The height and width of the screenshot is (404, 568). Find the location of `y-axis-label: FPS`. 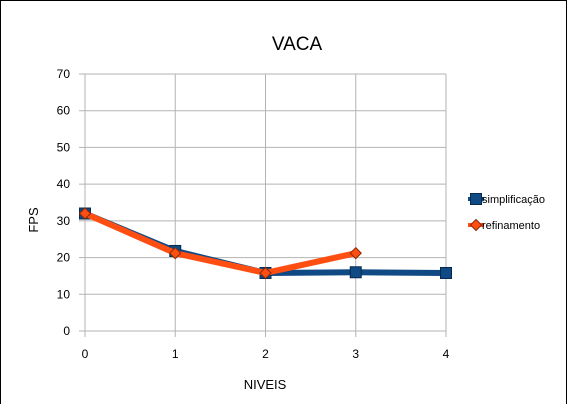

y-axis-label: FPS is located at coordinates (33, 220).